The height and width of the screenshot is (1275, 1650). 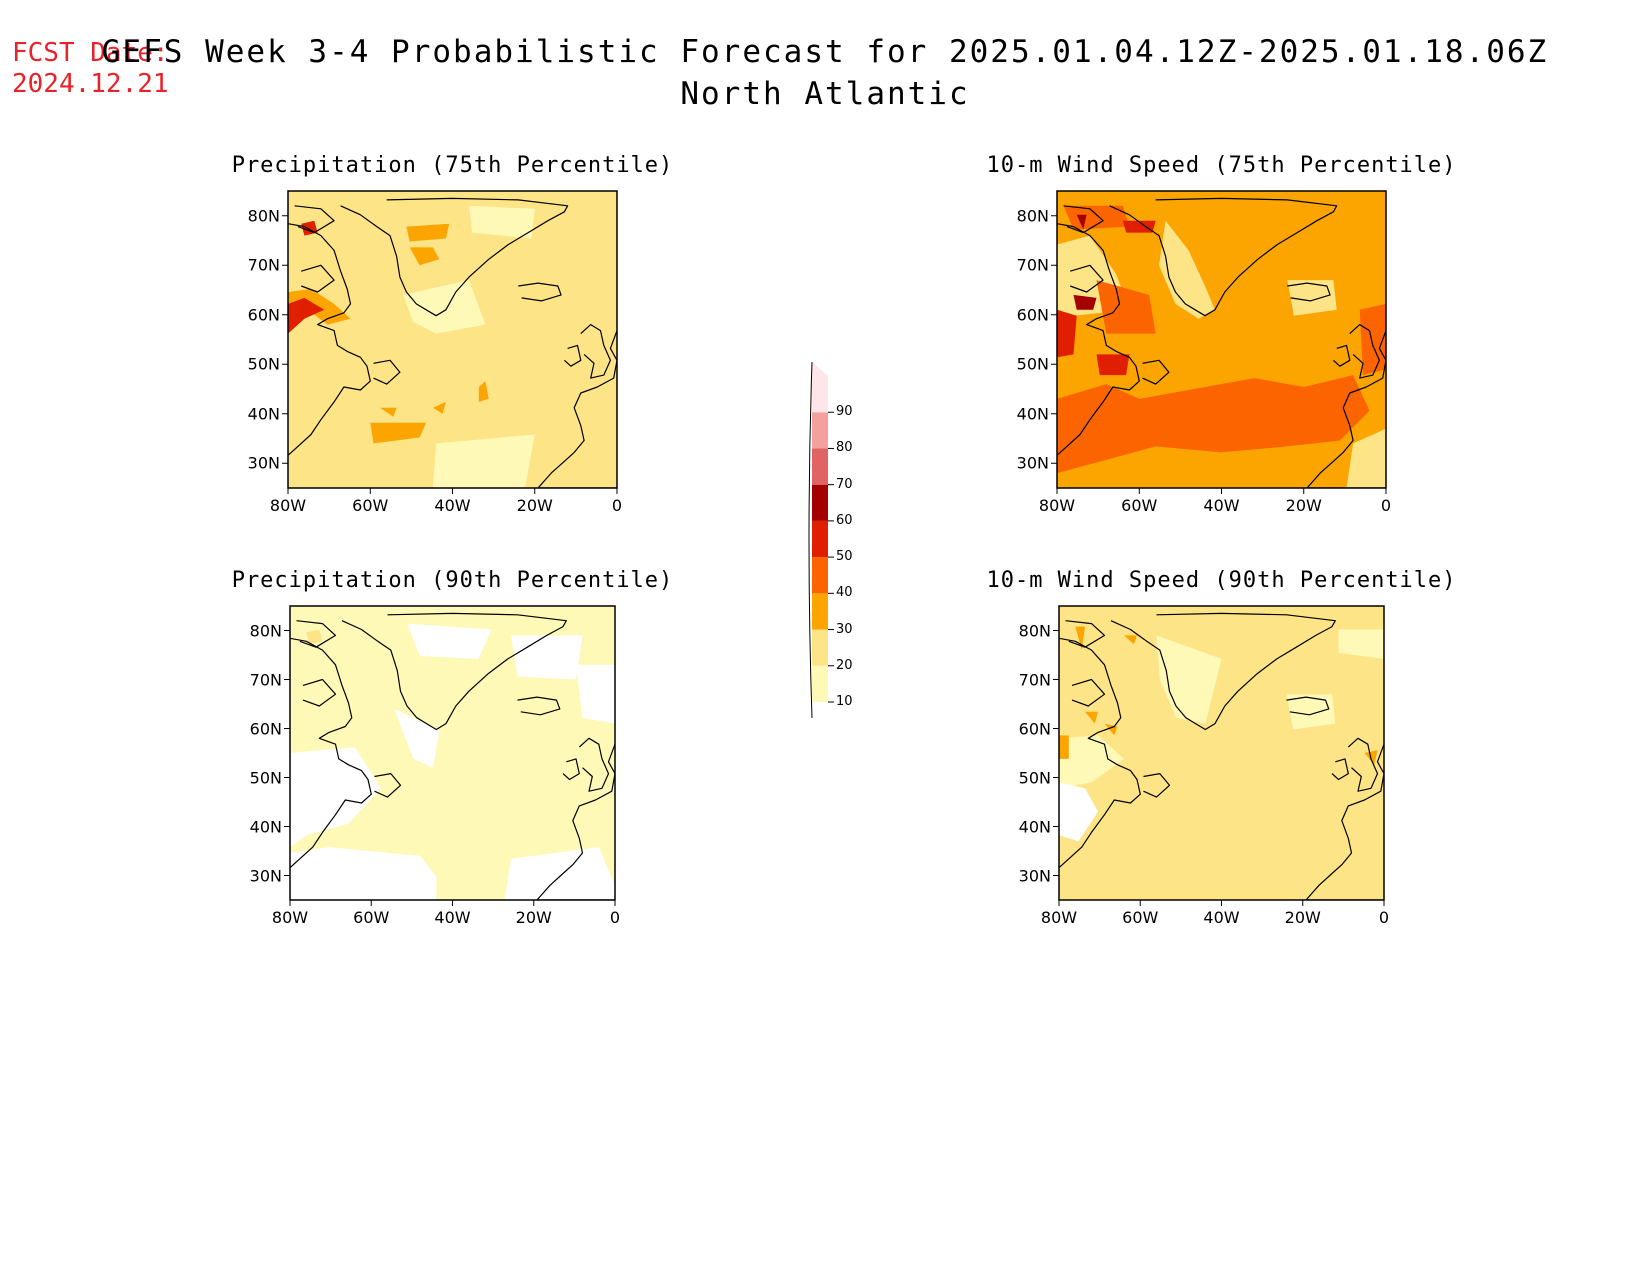 I want to click on panel-title: 10-m Wind Speed (75th Percentile), so click(x=1221, y=165).